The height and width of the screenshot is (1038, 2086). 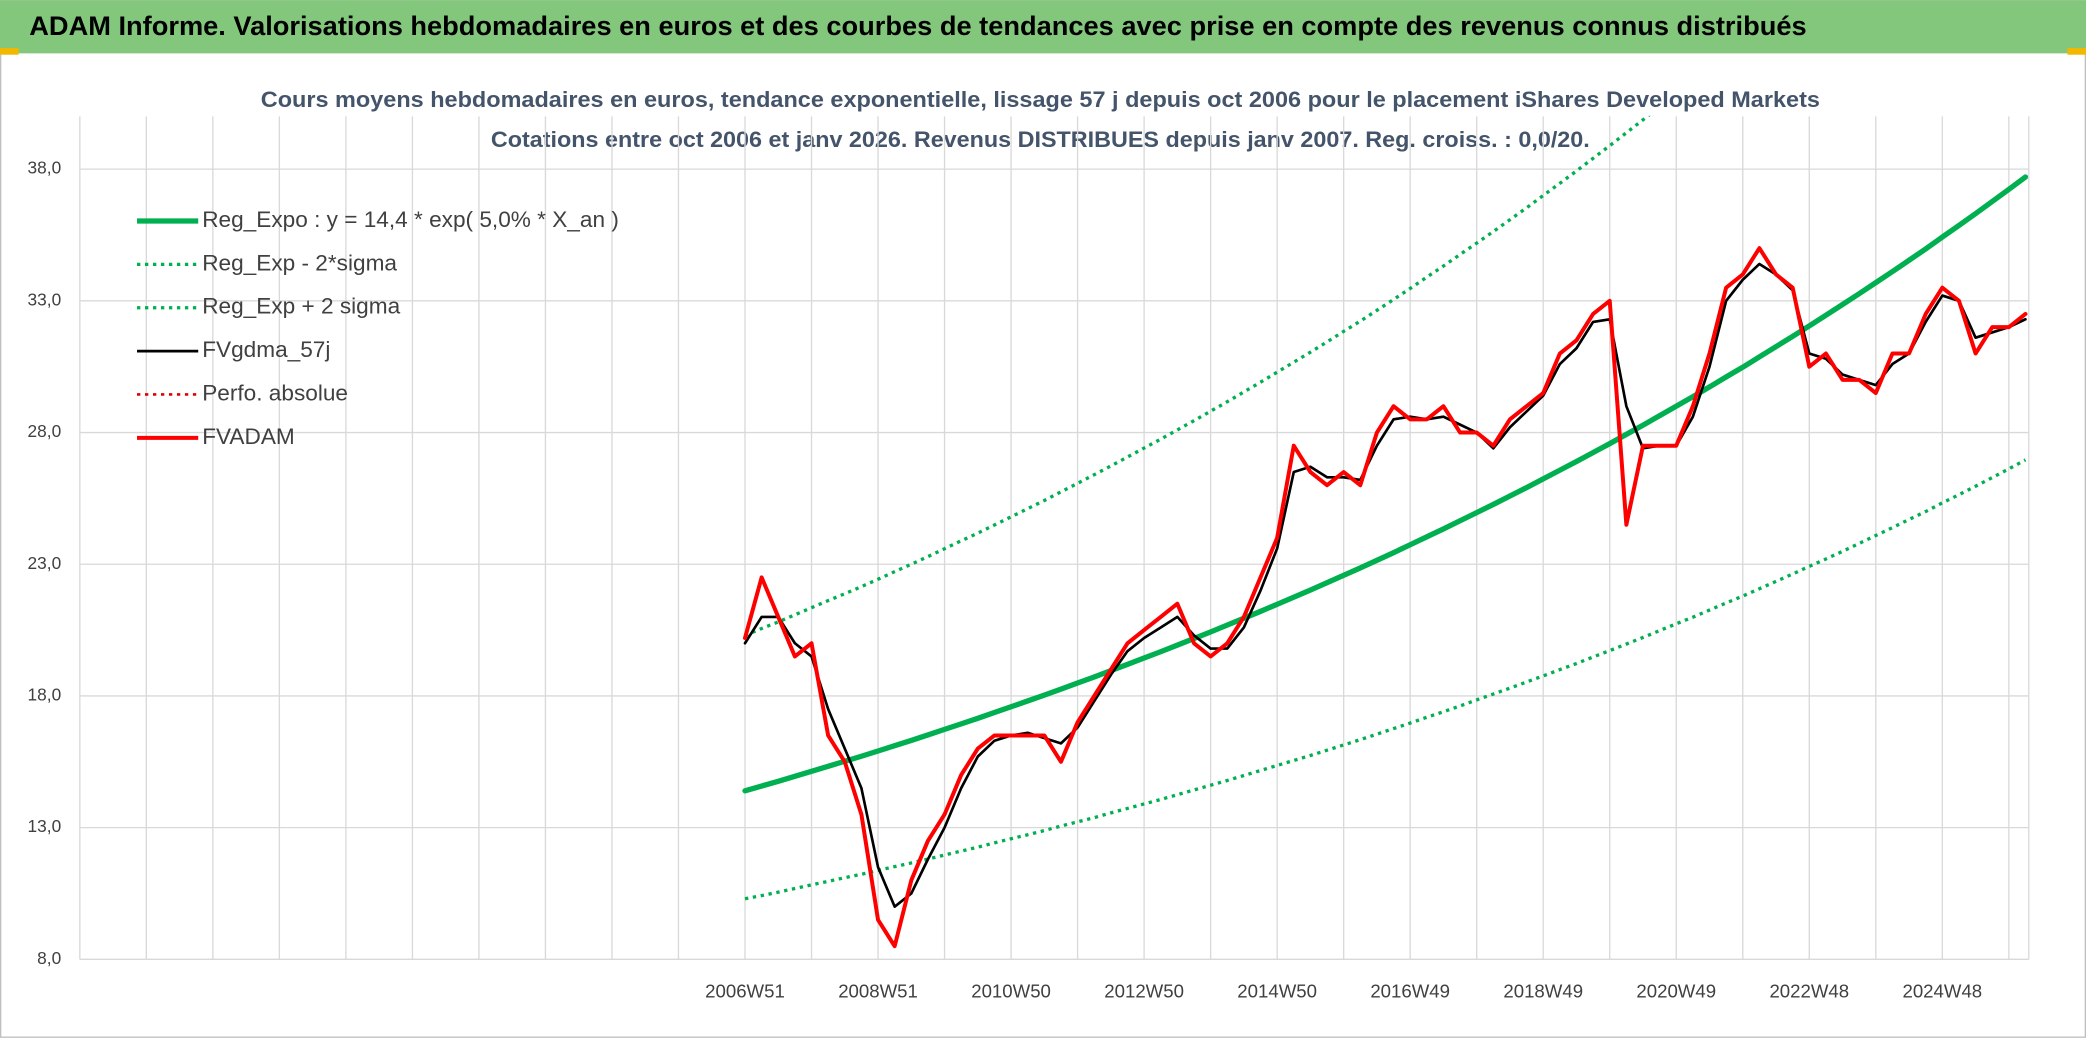 I want to click on header-banner, so click(x=1043, y=27).